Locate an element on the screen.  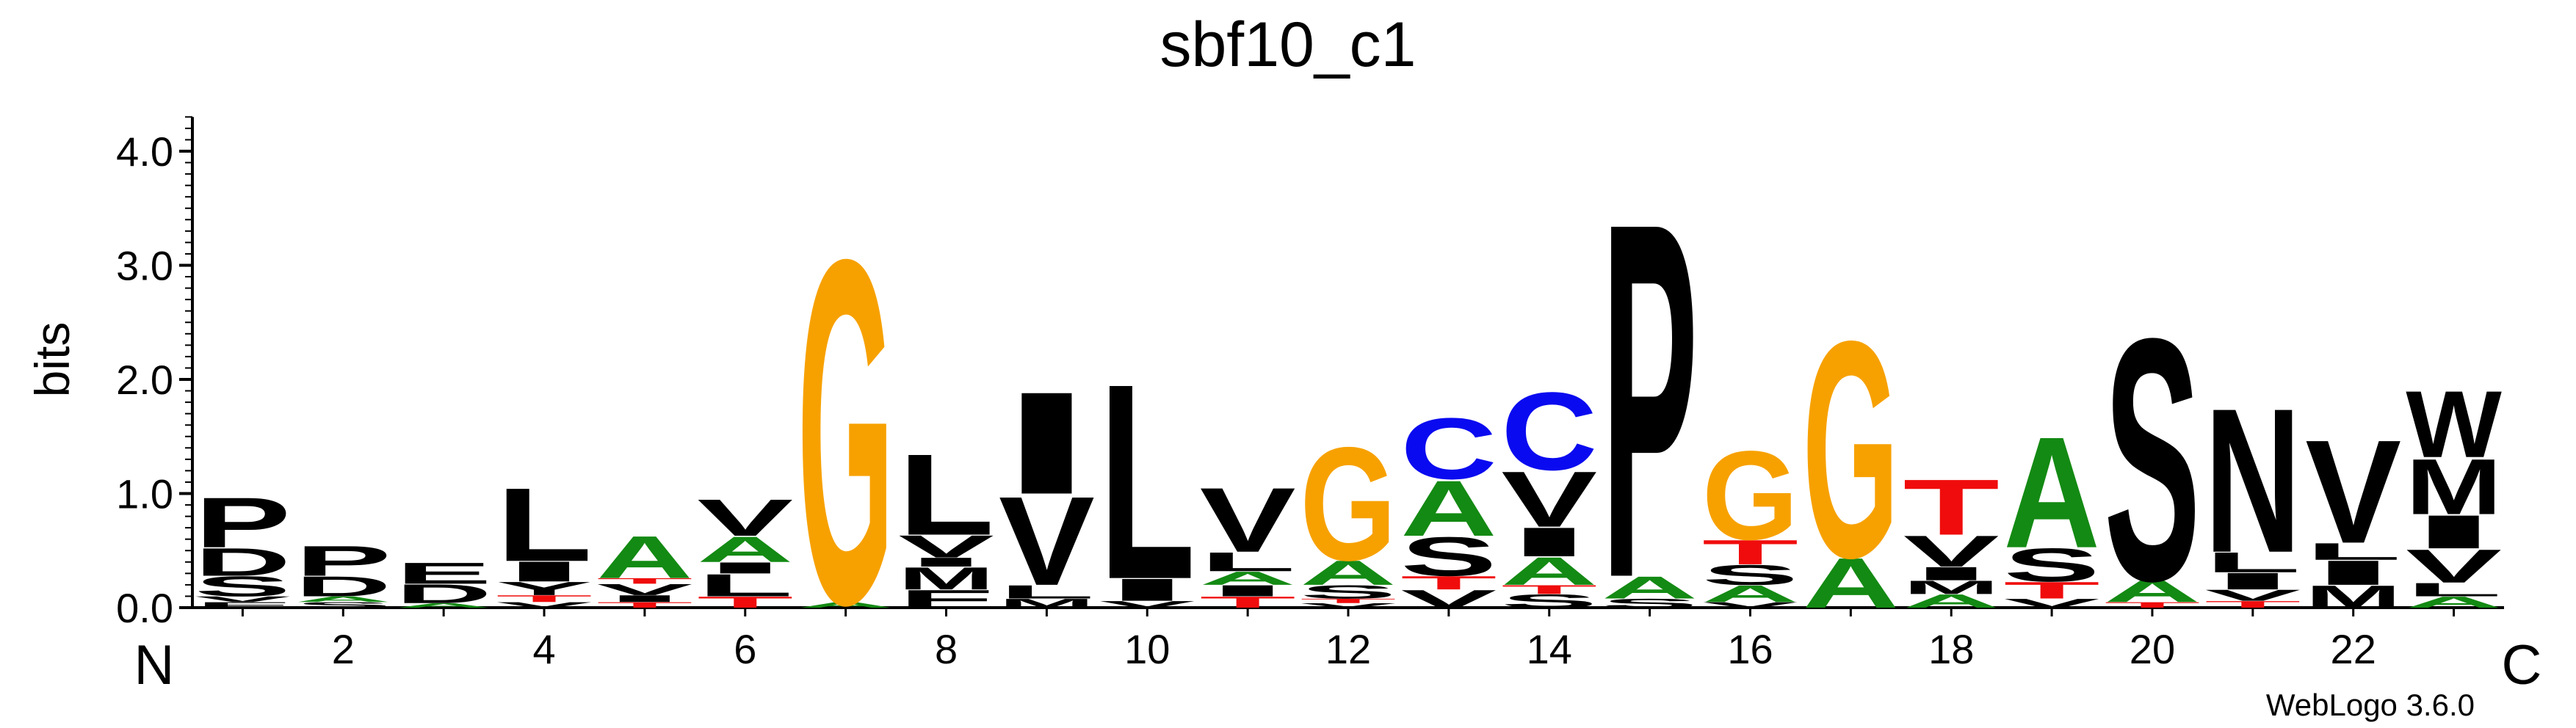
logo-letter-C: C is located at coordinates (1549, 431).